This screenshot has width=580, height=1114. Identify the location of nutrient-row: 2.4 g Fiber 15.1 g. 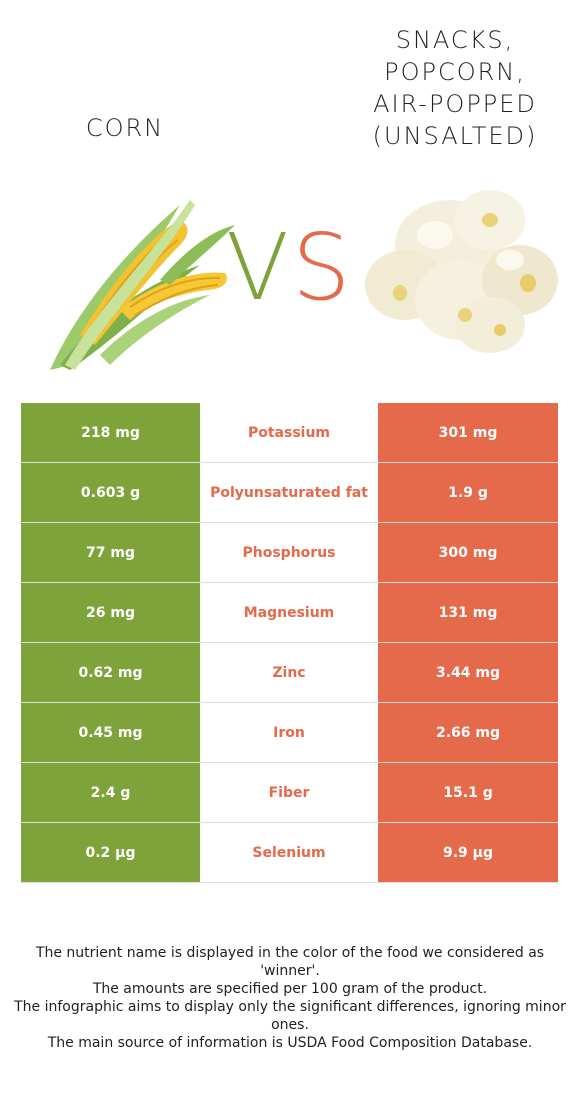
(289, 792).